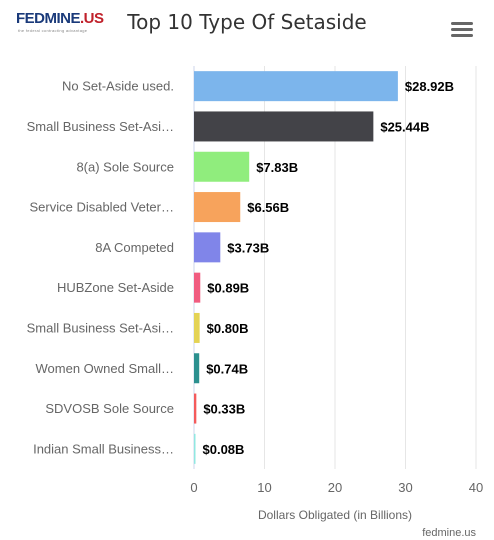 Image resolution: width=494 pixels, height=540 pixels. Describe the element at coordinates (264, 487) in the screenshot. I see `x-tick-label: 10` at that location.